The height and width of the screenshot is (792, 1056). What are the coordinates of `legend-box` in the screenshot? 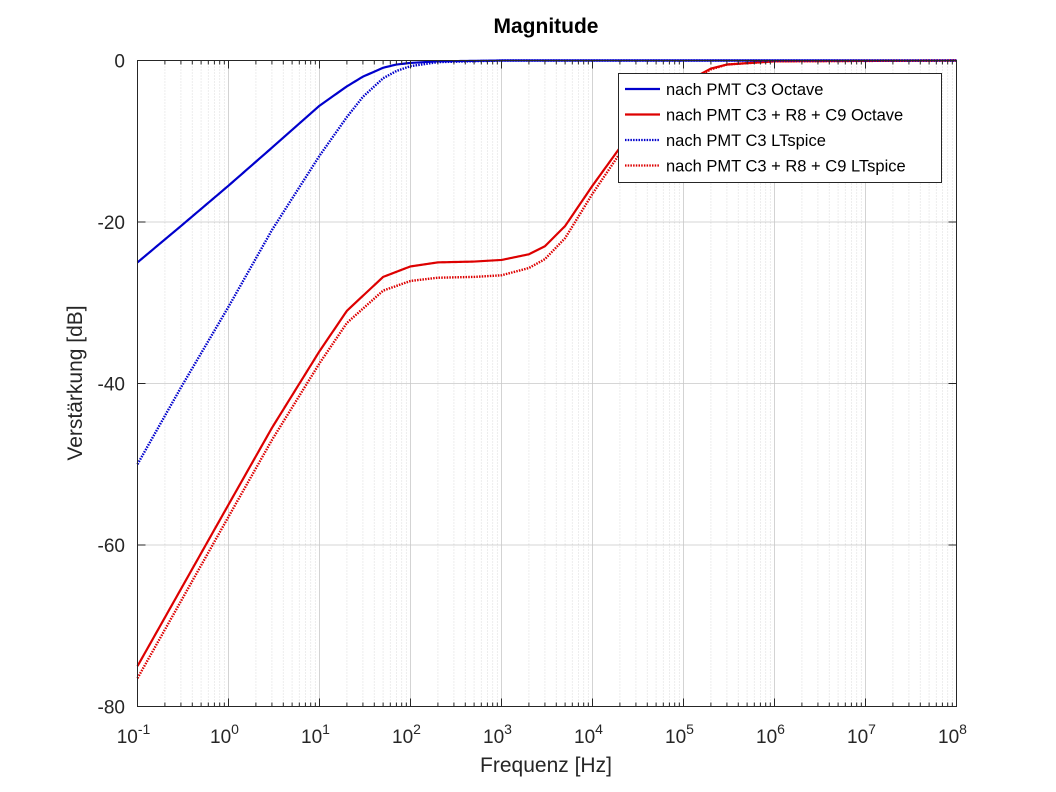 It's located at (780, 128).